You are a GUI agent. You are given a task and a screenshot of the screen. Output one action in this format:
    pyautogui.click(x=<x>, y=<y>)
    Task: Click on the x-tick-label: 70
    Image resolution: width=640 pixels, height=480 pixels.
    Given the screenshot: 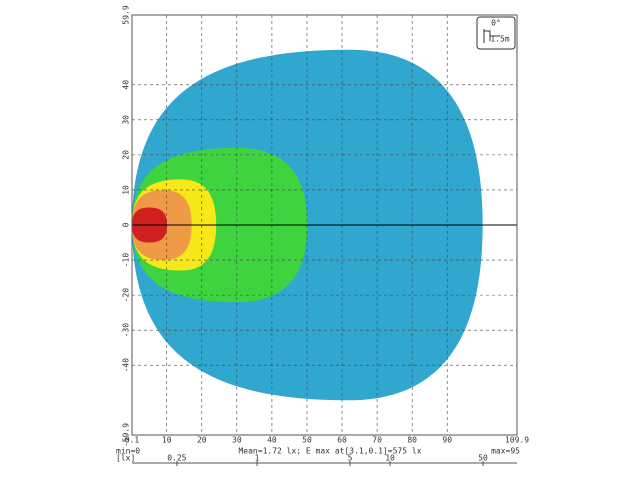 What is the action you would take?
    pyautogui.click(x=377, y=440)
    